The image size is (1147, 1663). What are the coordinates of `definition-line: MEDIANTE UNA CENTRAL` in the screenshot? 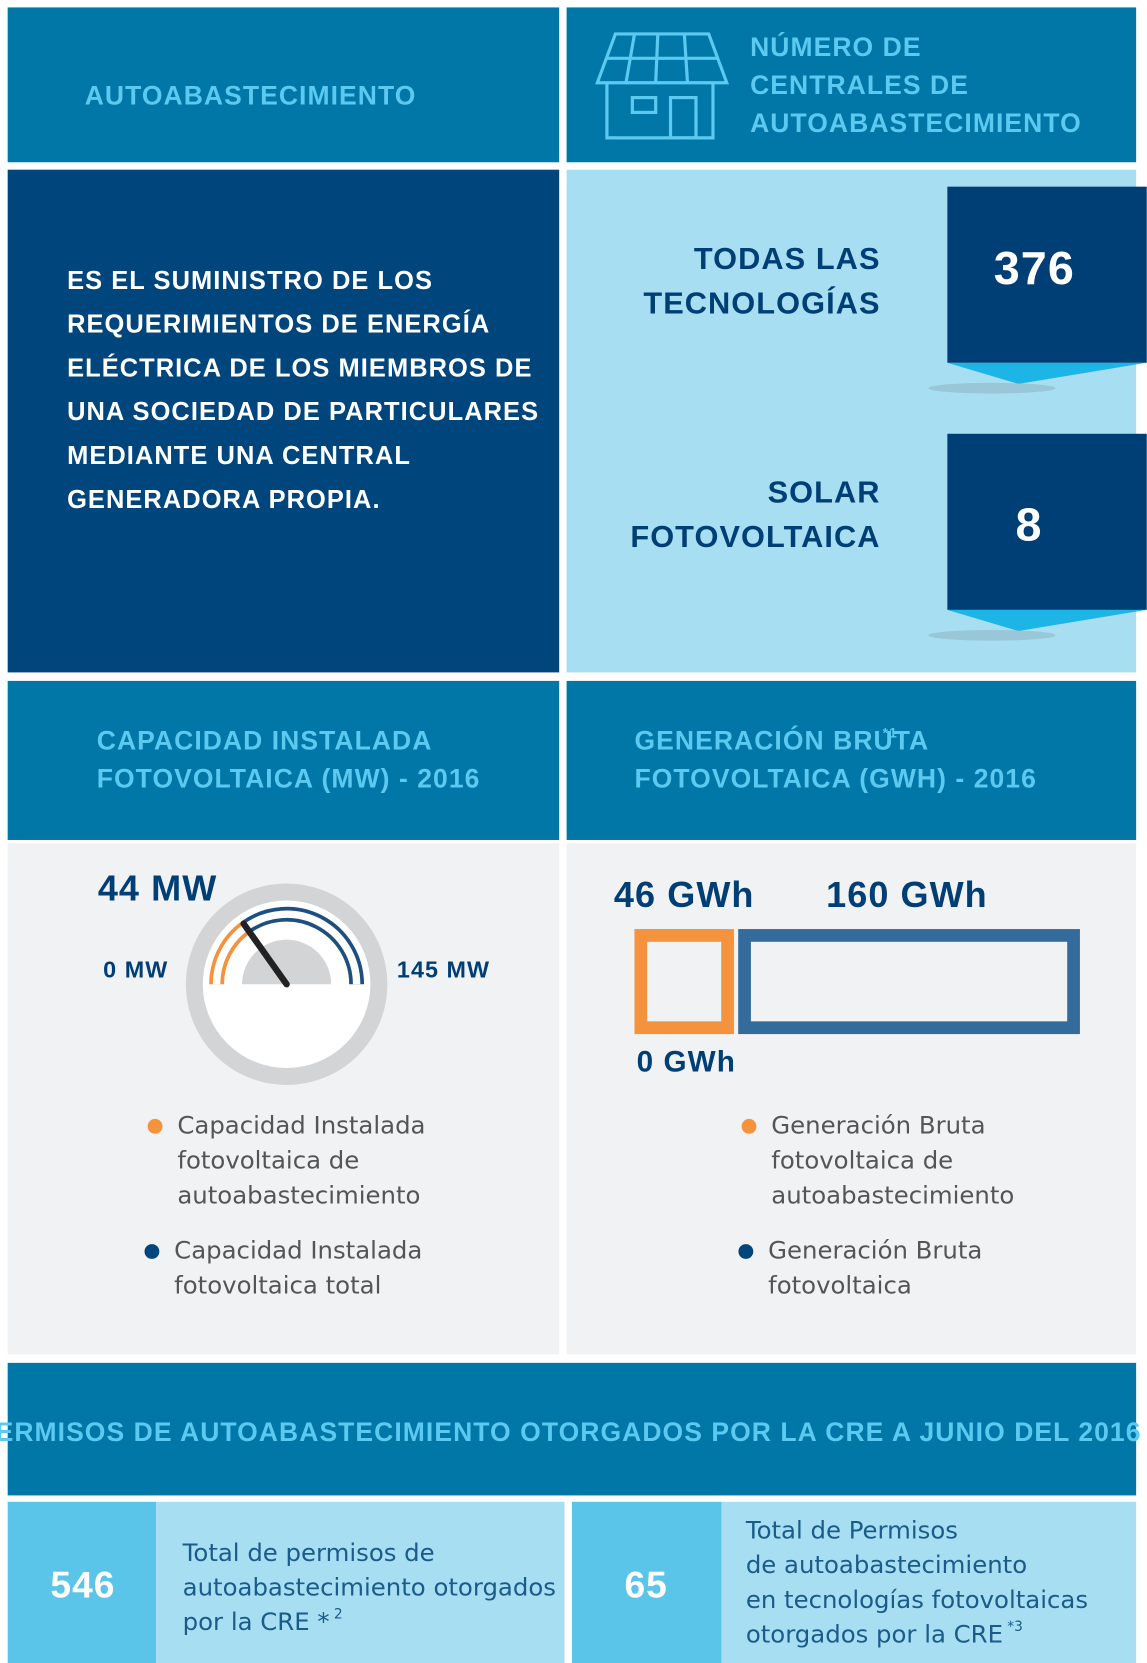 It's located at (239, 456).